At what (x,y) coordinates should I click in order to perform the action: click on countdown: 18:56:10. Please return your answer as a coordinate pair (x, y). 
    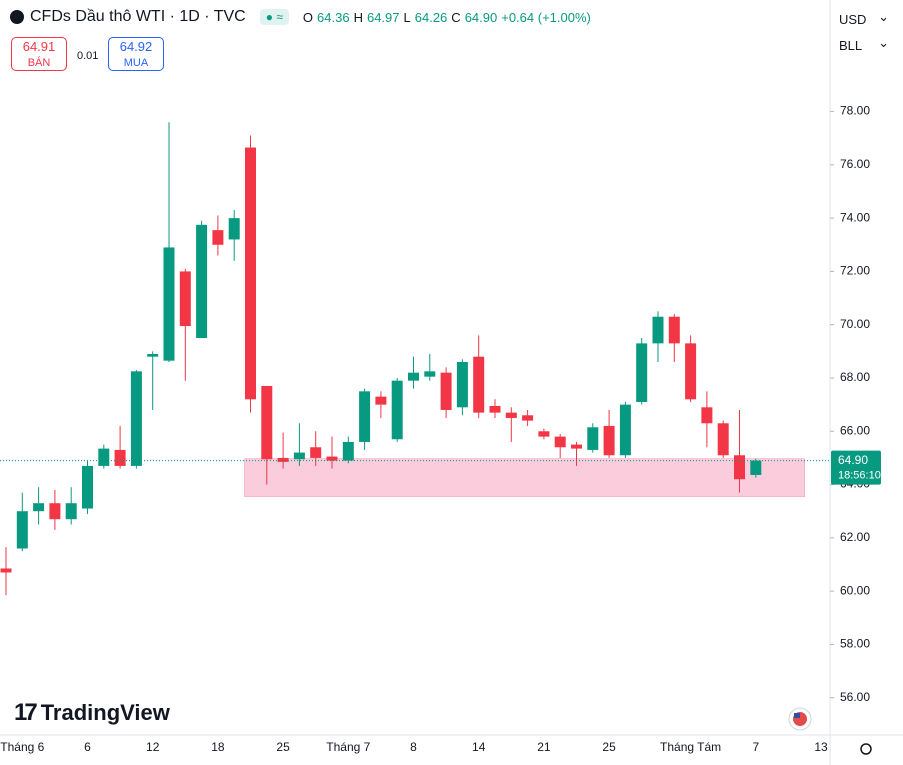
    Looking at the image, I should click on (859, 475).